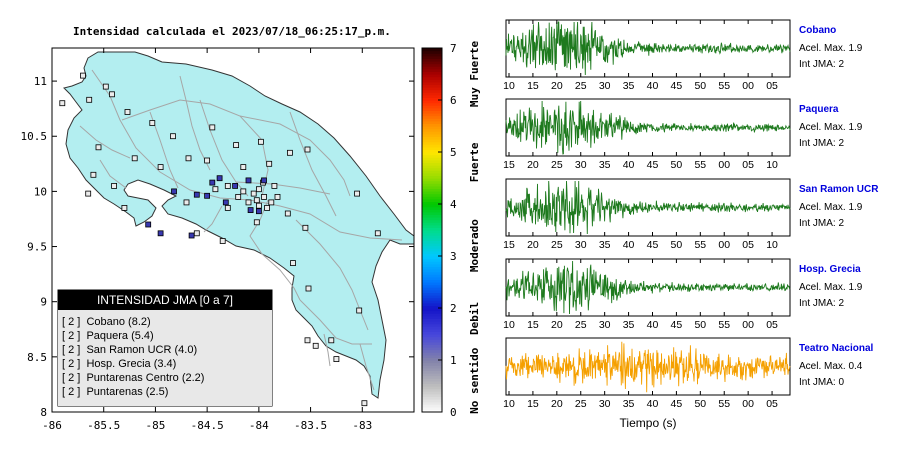 This screenshot has width=910, height=460. Describe the element at coordinates (40, 191) in the screenshot. I see `y-tick-label: 10` at that location.